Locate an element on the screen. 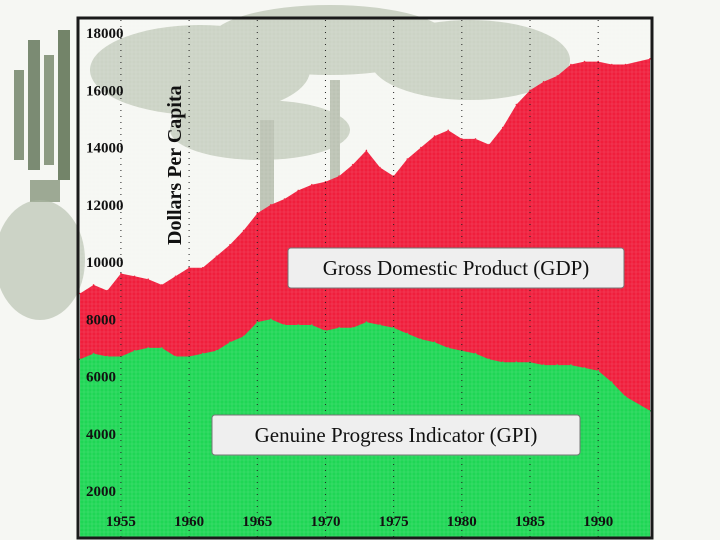 This screenshot has width=720, height=540. gdp-point-1957 is located at coordinates (148, 279).